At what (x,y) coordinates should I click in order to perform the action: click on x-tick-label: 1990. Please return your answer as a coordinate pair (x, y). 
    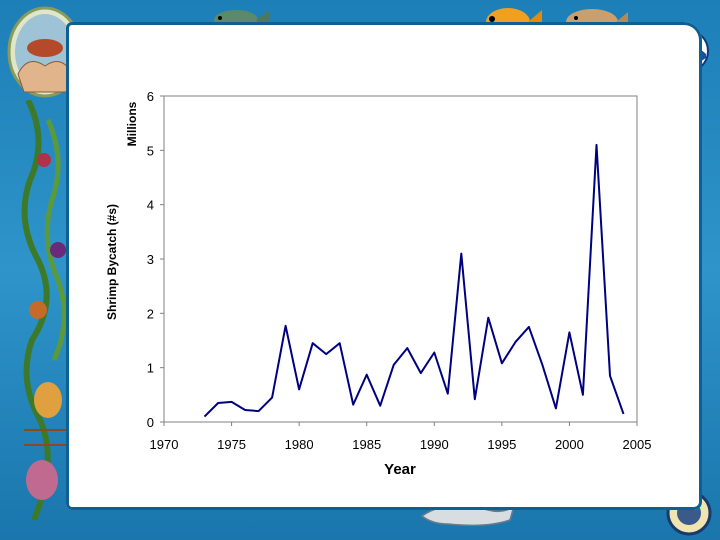
    Looking at the image, I should click on (434, 444).